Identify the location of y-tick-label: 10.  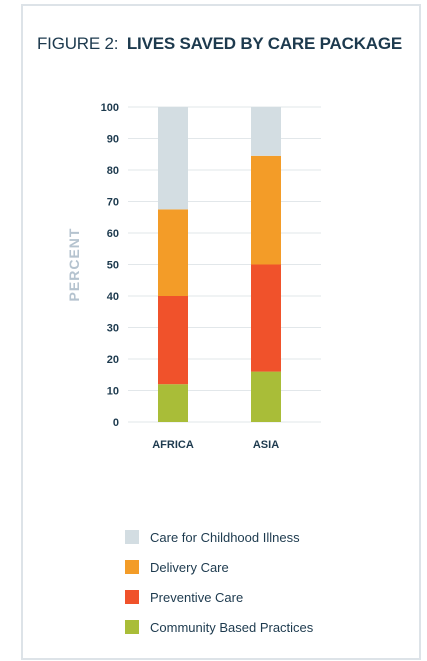
(113, 392).